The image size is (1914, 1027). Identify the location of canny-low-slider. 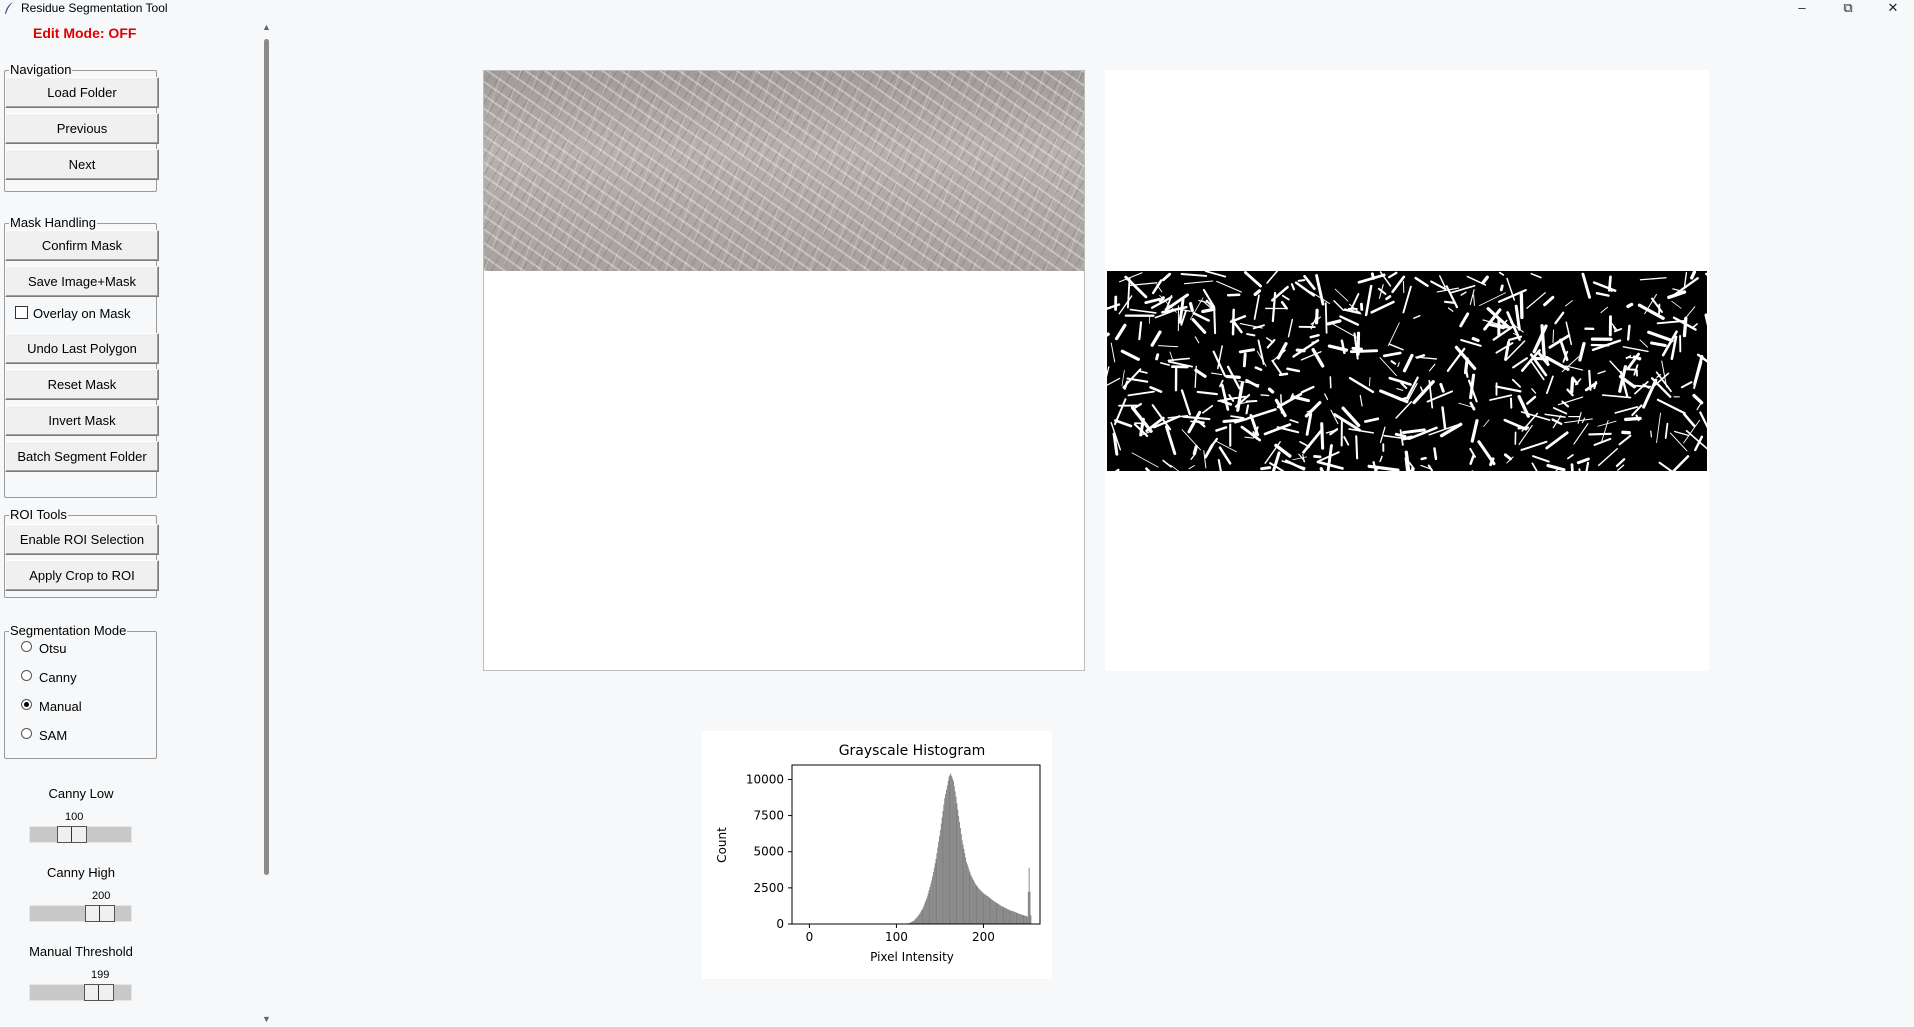
(80, 834).